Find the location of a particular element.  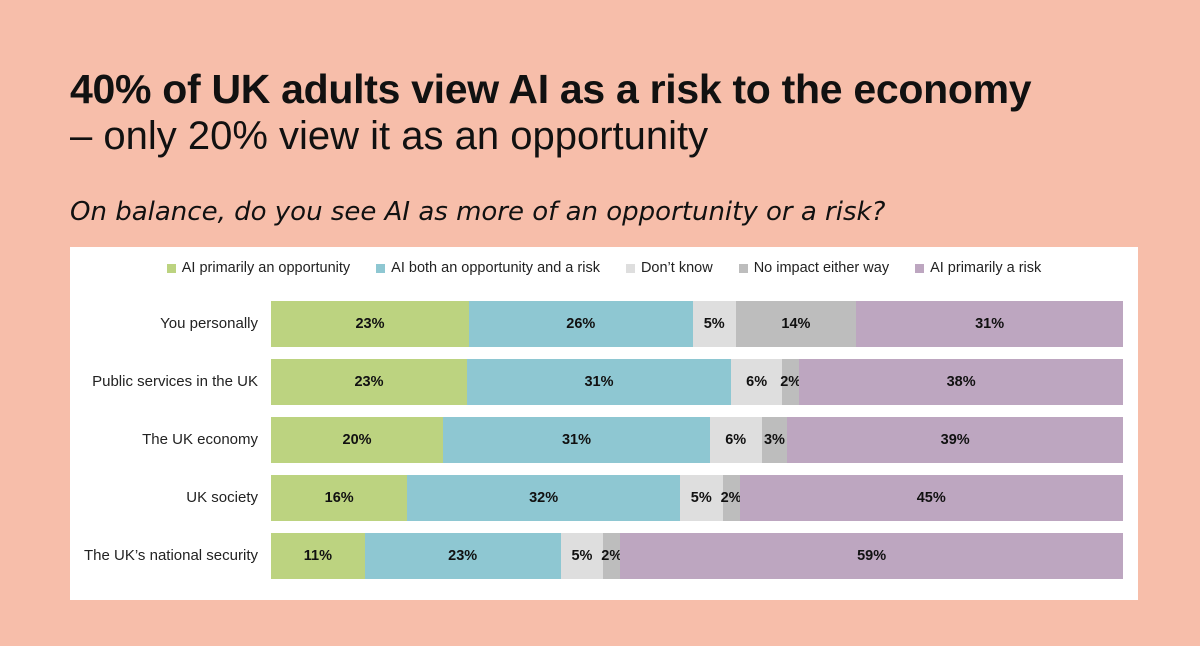

legend-label: No impact either way is located at coordinates (821, 268).